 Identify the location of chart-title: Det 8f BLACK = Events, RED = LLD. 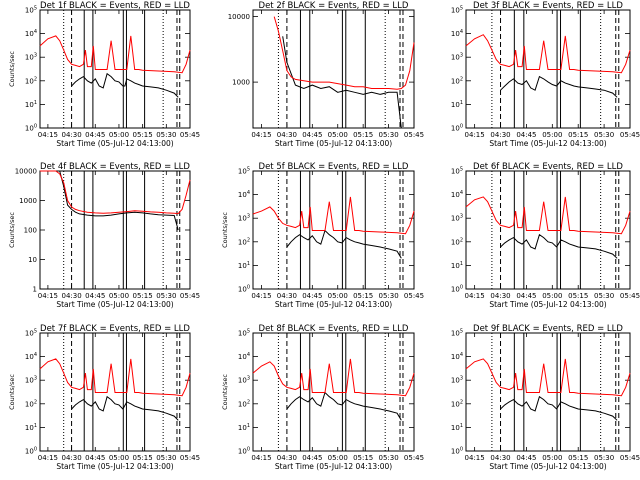
(334, 329).